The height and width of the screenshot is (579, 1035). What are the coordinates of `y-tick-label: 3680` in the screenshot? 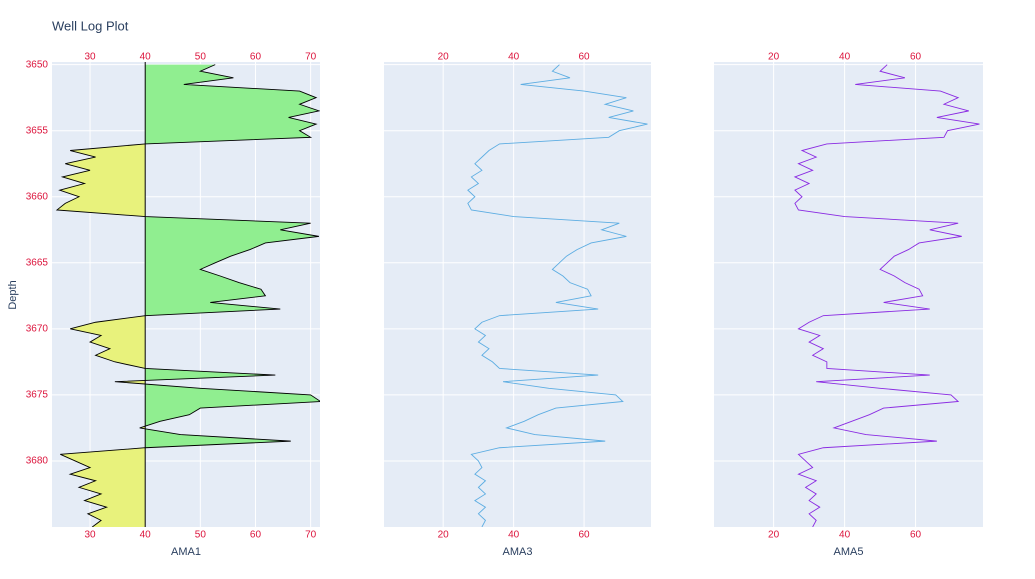 It's located at (37, 461).